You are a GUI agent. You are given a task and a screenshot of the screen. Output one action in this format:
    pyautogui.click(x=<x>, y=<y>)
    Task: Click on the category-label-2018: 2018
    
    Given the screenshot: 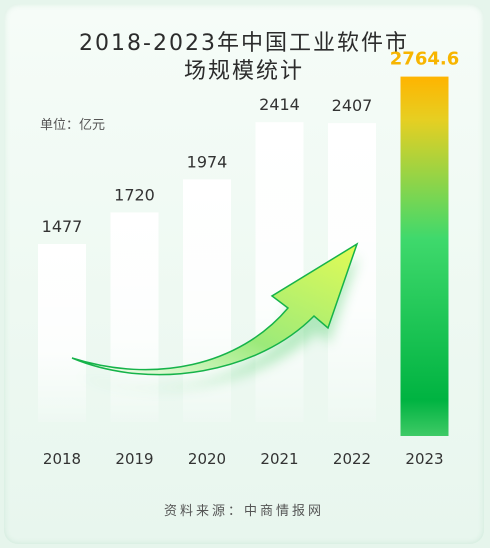 What is the action you would take?
    pyautogui.click(x=62, y=459)
    